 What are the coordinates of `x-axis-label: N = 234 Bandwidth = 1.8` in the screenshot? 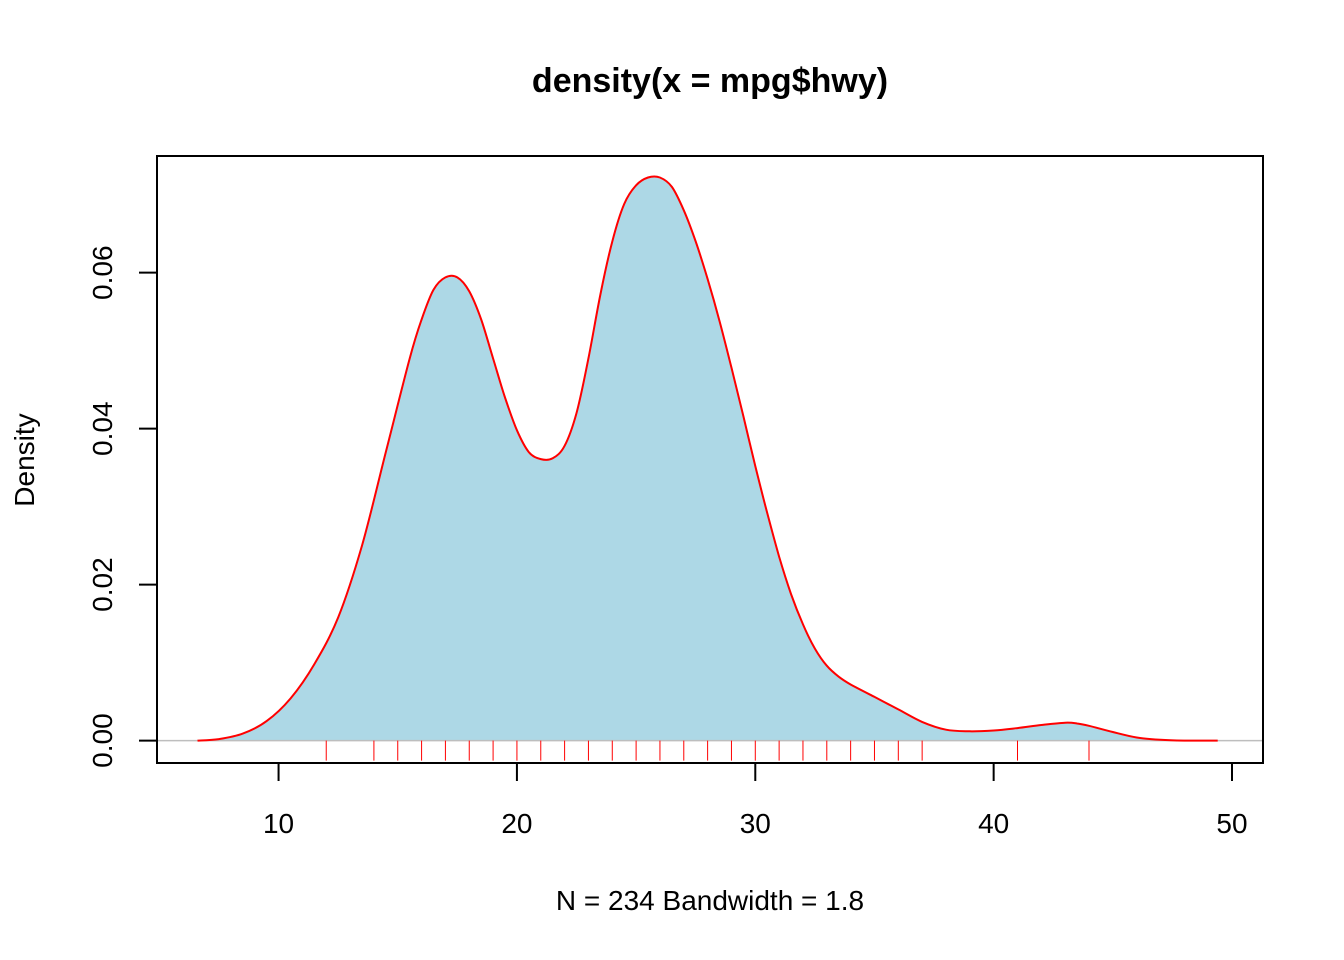 It's located at (710, 900).